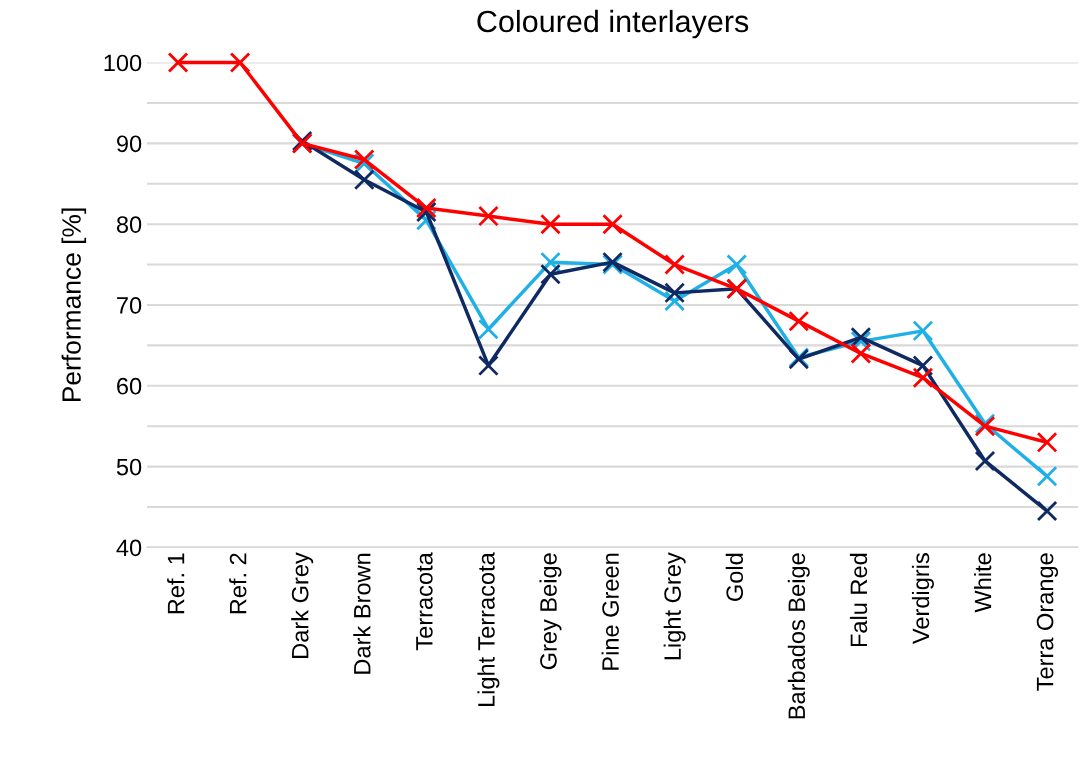 The image size is (1089, 782). Describe the element at coordinates (129, 144) in the screenshot. I see `y-tick-label: 90` at that location.